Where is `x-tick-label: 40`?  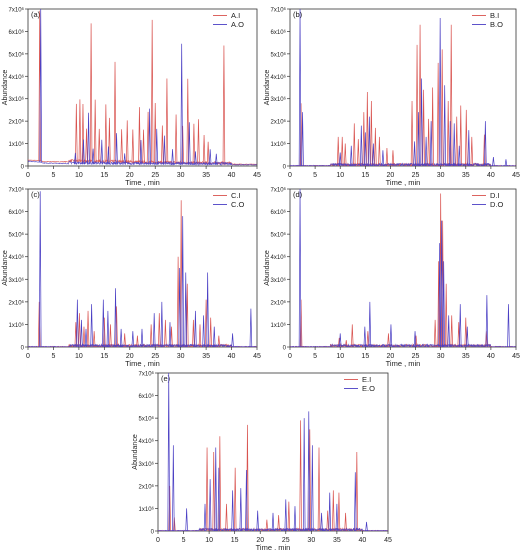
x-tick-label: 40 is located at coordinates (232, 356).